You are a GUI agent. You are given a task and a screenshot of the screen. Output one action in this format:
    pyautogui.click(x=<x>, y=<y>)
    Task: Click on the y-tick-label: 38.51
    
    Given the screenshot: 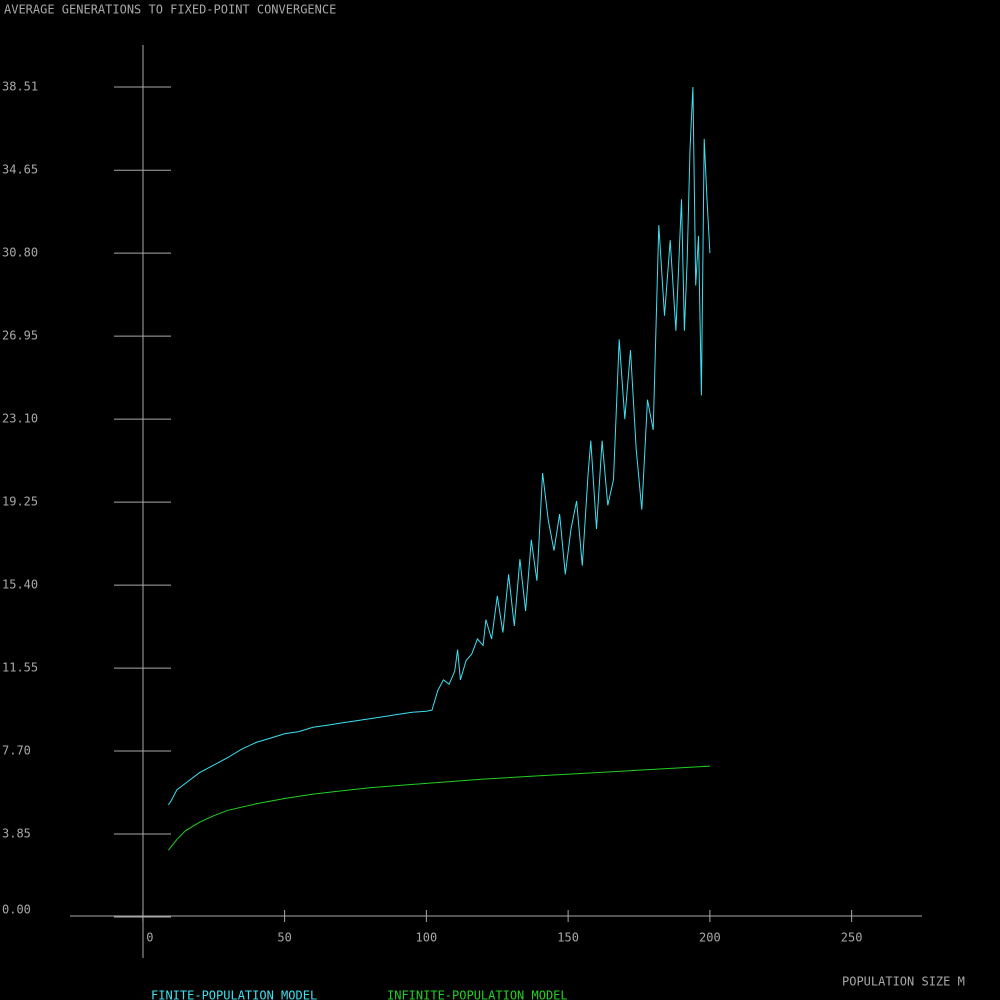 What is the action you would take?
    pyautogui.click(x=20, y=87)
    